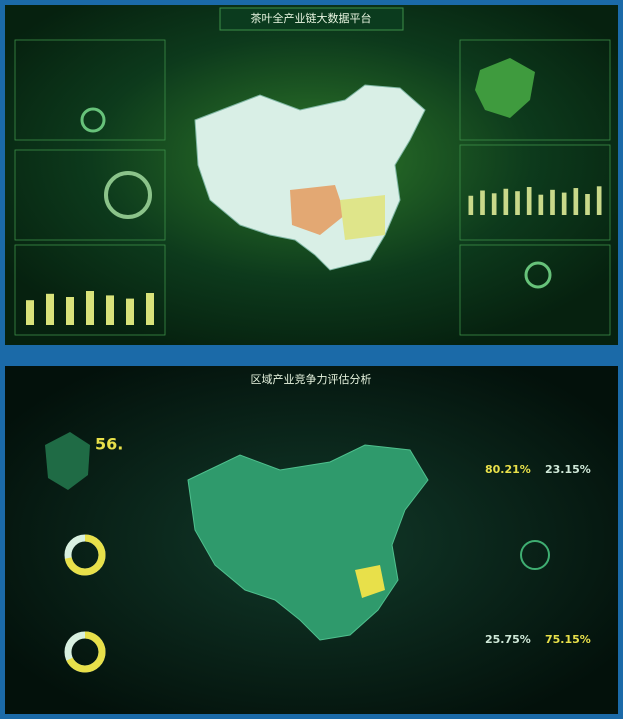 The width and height of the screenshot is (623, 719). I want to click on kpi-value: 23.15%, so click(568, 469).